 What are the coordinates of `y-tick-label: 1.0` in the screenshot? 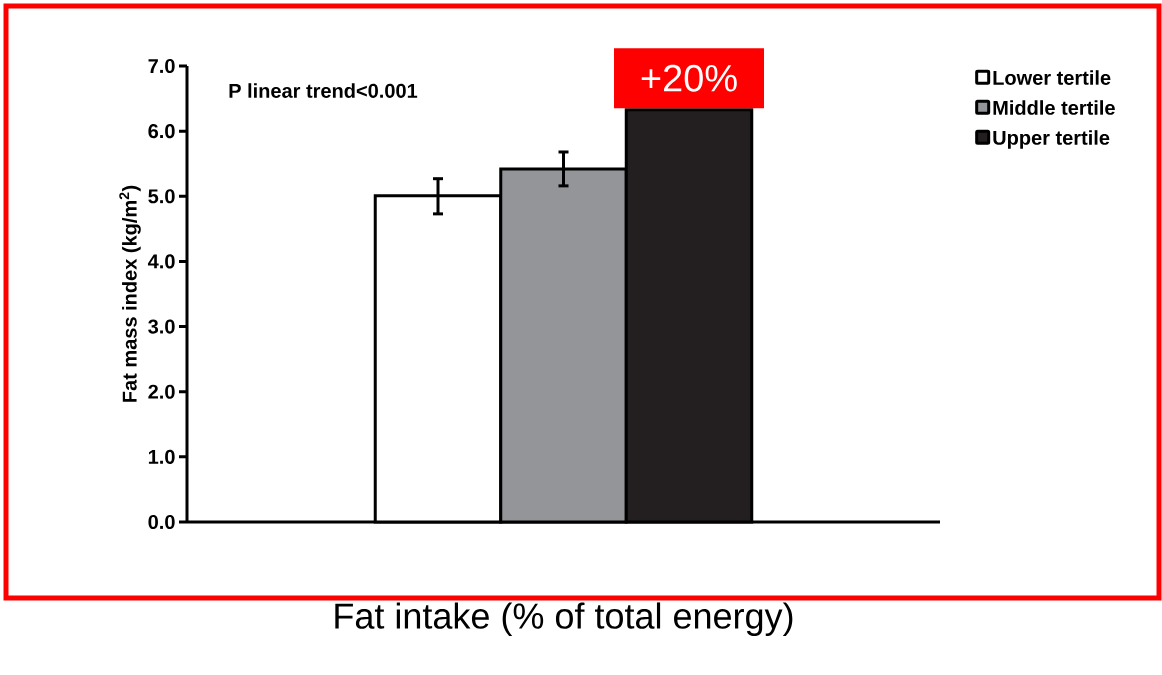 It's located at (161, 456).